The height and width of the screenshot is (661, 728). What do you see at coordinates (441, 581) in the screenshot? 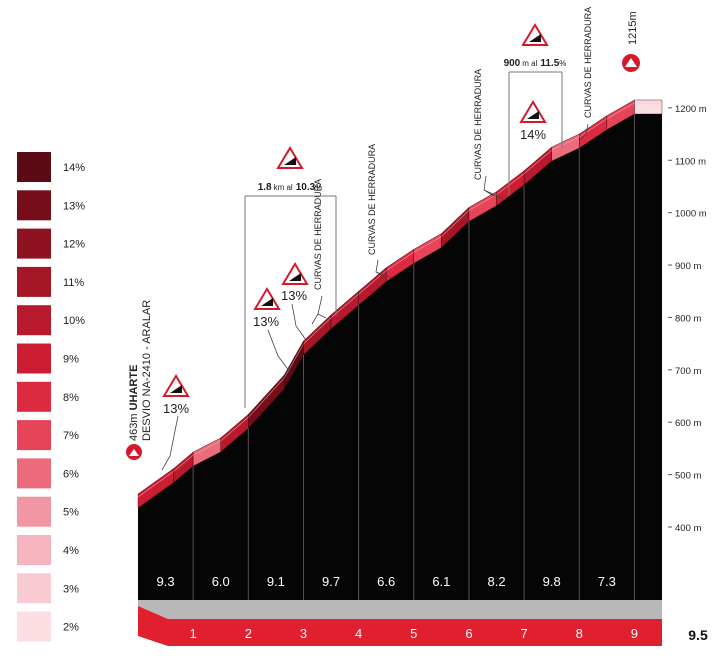
I see `km-gradient-label: 6.1` at bounding box center [441, 581].